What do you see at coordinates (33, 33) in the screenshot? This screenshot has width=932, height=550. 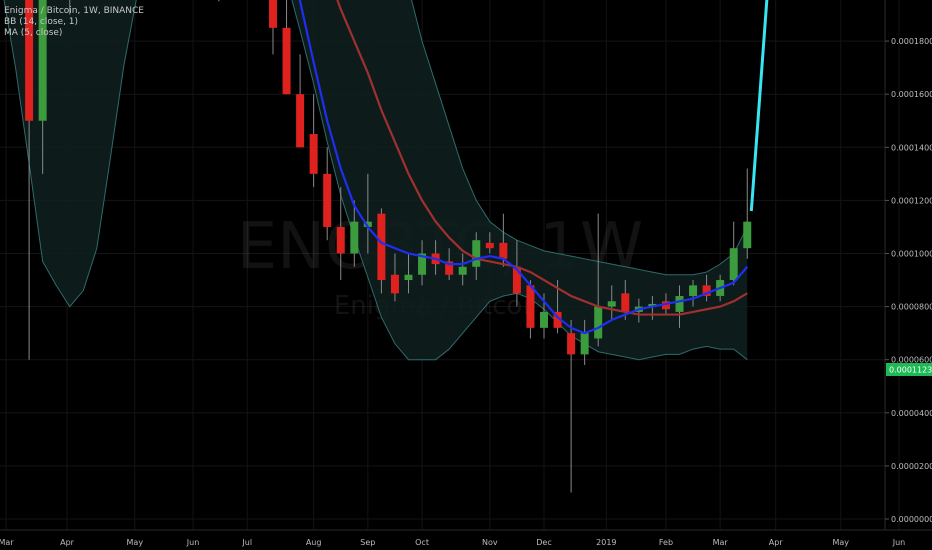 I see `legend-ma: MA (5, close)` at bounding box center [33, 33].